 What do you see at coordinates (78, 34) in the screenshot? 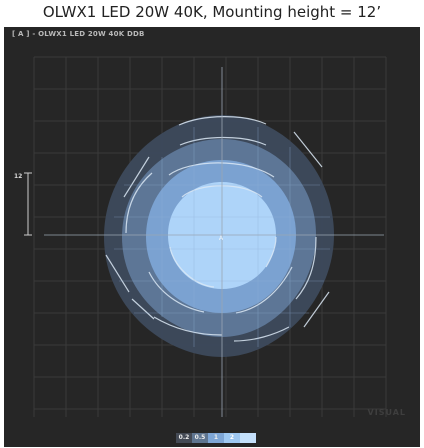
I see `panel-label: [ A ] - OLWX1 LED 20W 40K DDB` at bounding box center [78, 34].